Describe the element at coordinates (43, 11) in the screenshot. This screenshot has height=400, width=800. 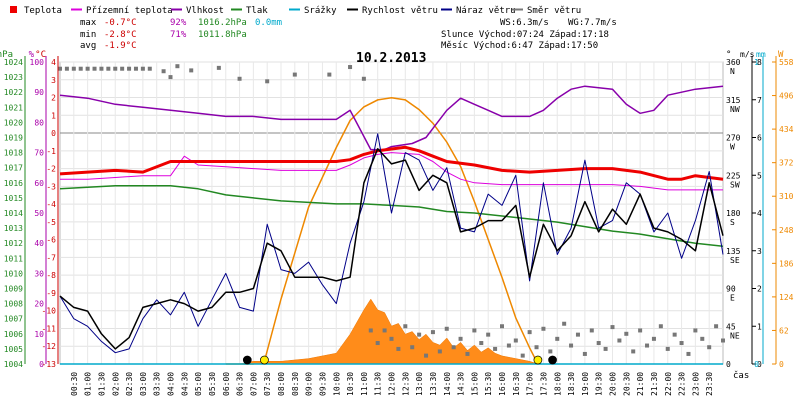
I see `legend-label: Teplota` at that location.